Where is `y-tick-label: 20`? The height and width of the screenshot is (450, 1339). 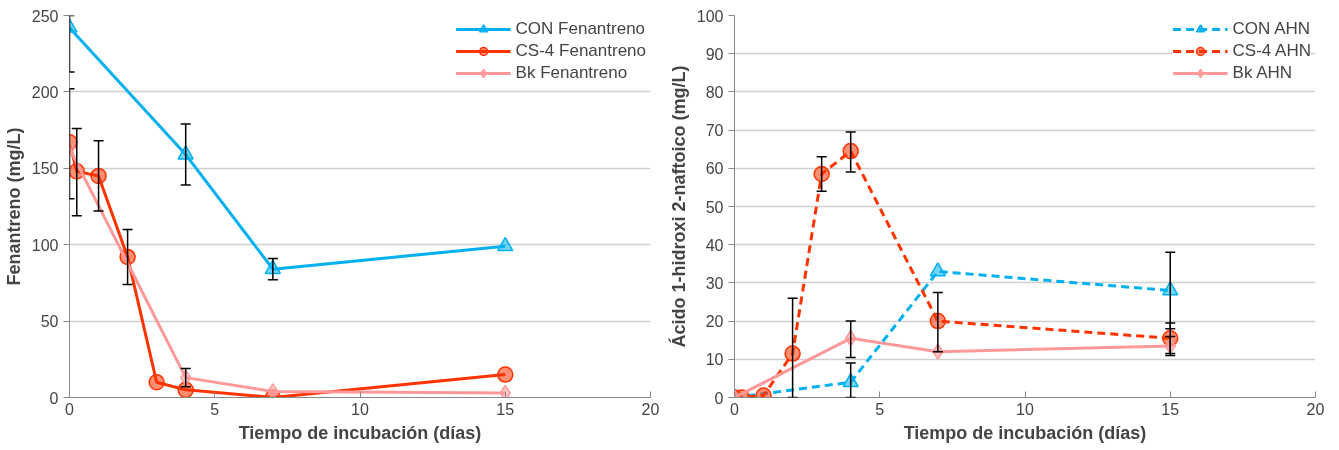
y-tick-label: 20 is located at coordinates (714, 322).